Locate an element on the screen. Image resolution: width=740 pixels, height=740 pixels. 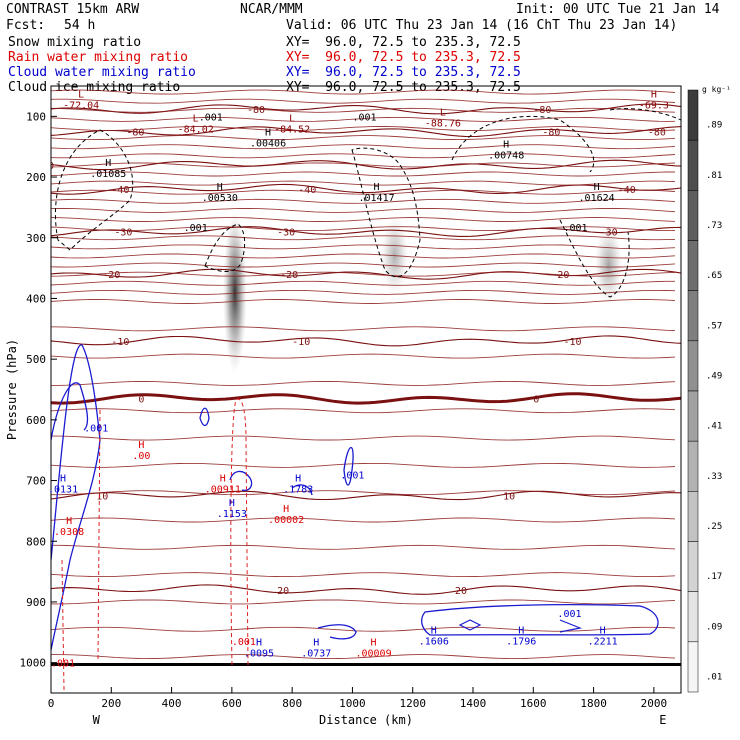
y-axis-title: Pressure (hPa) is located at coordinates (12, 389).